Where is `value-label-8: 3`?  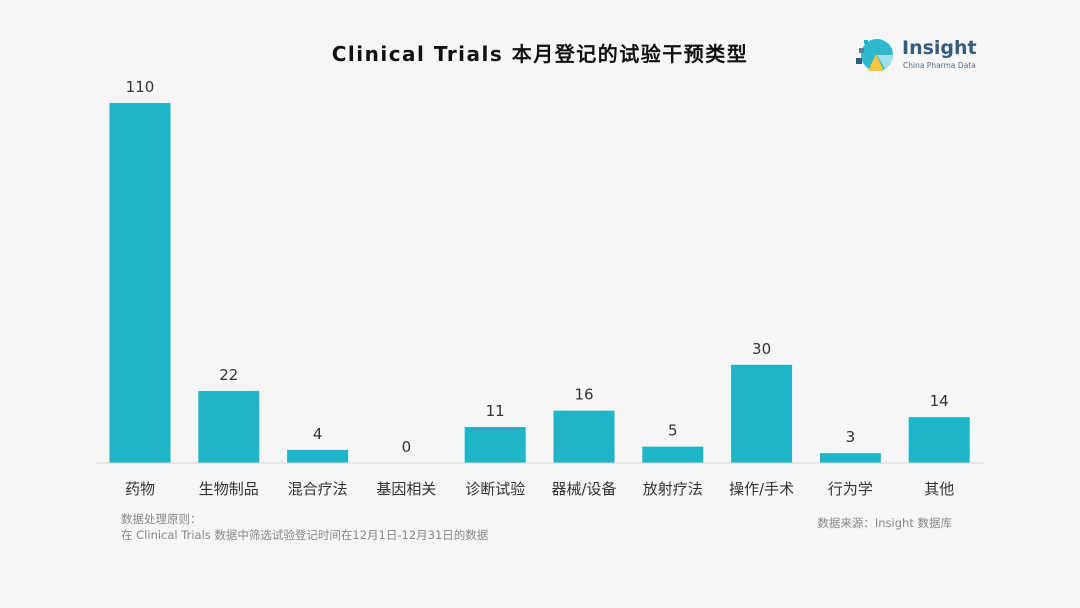 value-label-8: 3 is located at coordinates (851, 437).